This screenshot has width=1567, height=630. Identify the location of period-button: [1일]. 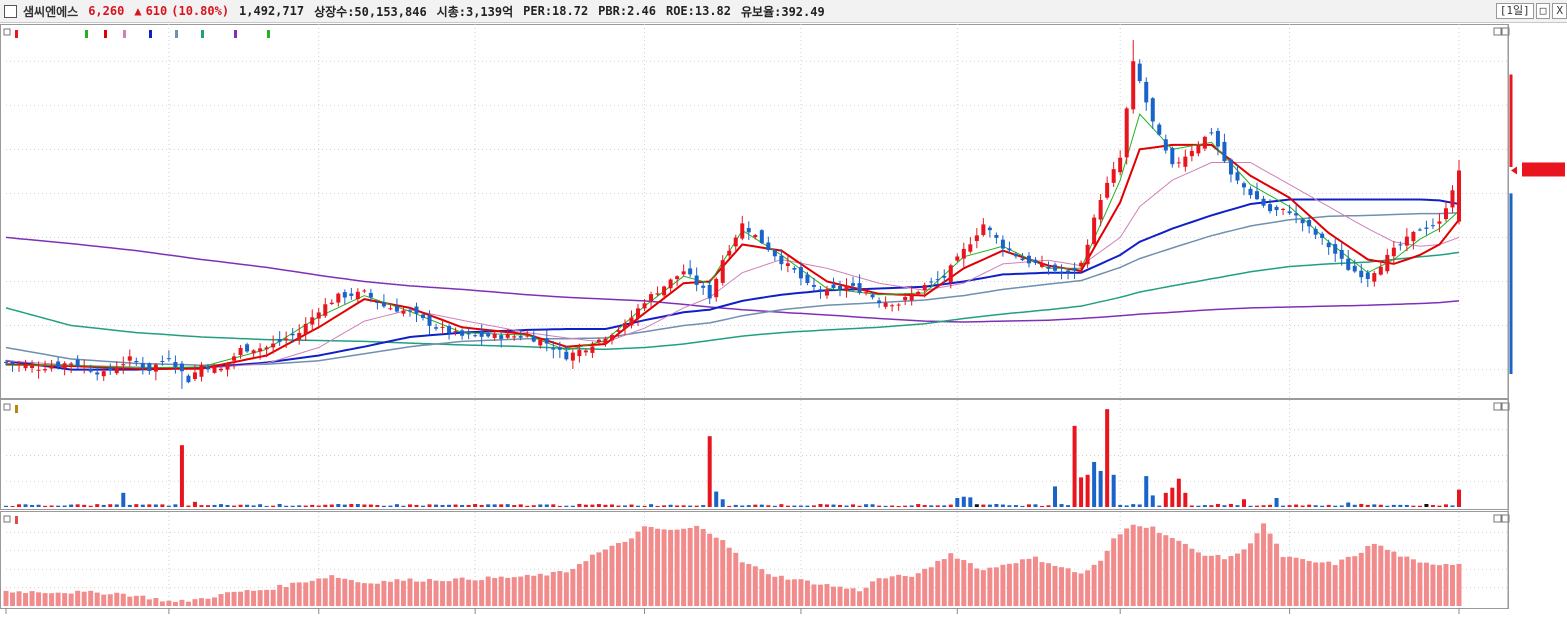
(1514, 11).